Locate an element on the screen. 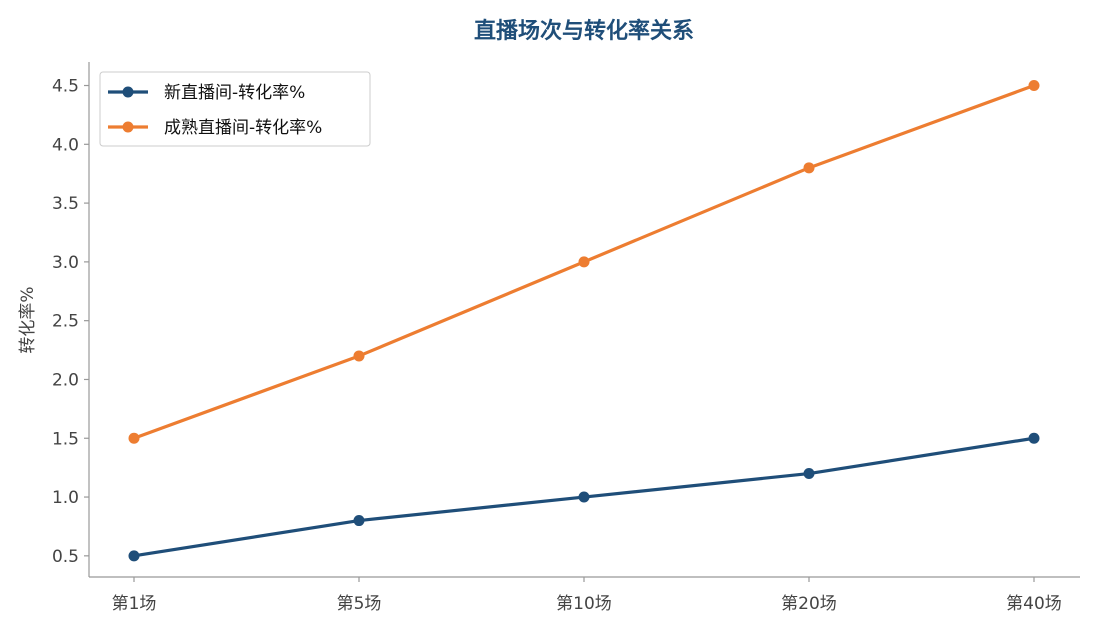 The height and width of the screenshot is (630, 1095). y-tick-label: 1.0 is located at coordinates (65, 498).